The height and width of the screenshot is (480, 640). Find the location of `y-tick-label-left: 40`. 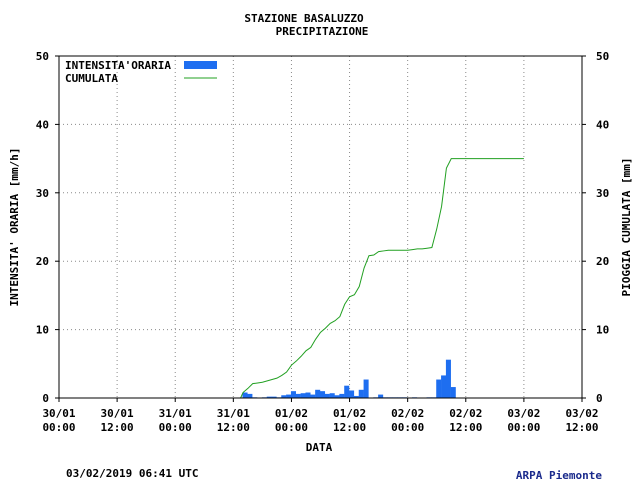

y-tick-label-left: 40 is located at coordinates (42, 124).